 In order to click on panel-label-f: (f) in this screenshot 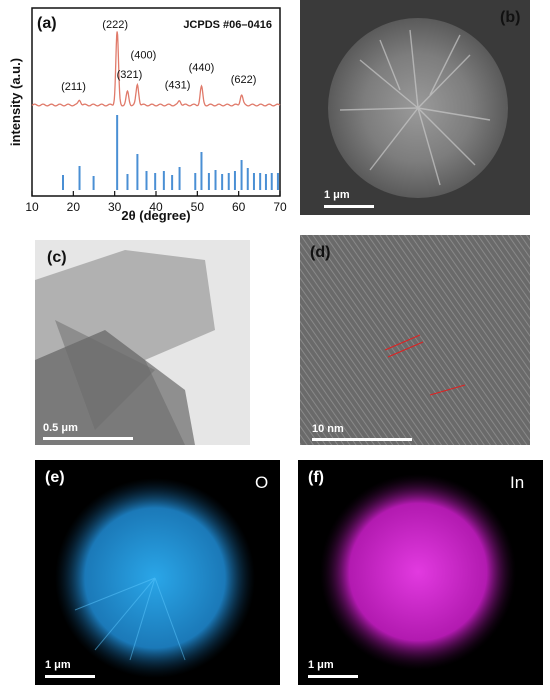, I will do `click(316, 477)`.